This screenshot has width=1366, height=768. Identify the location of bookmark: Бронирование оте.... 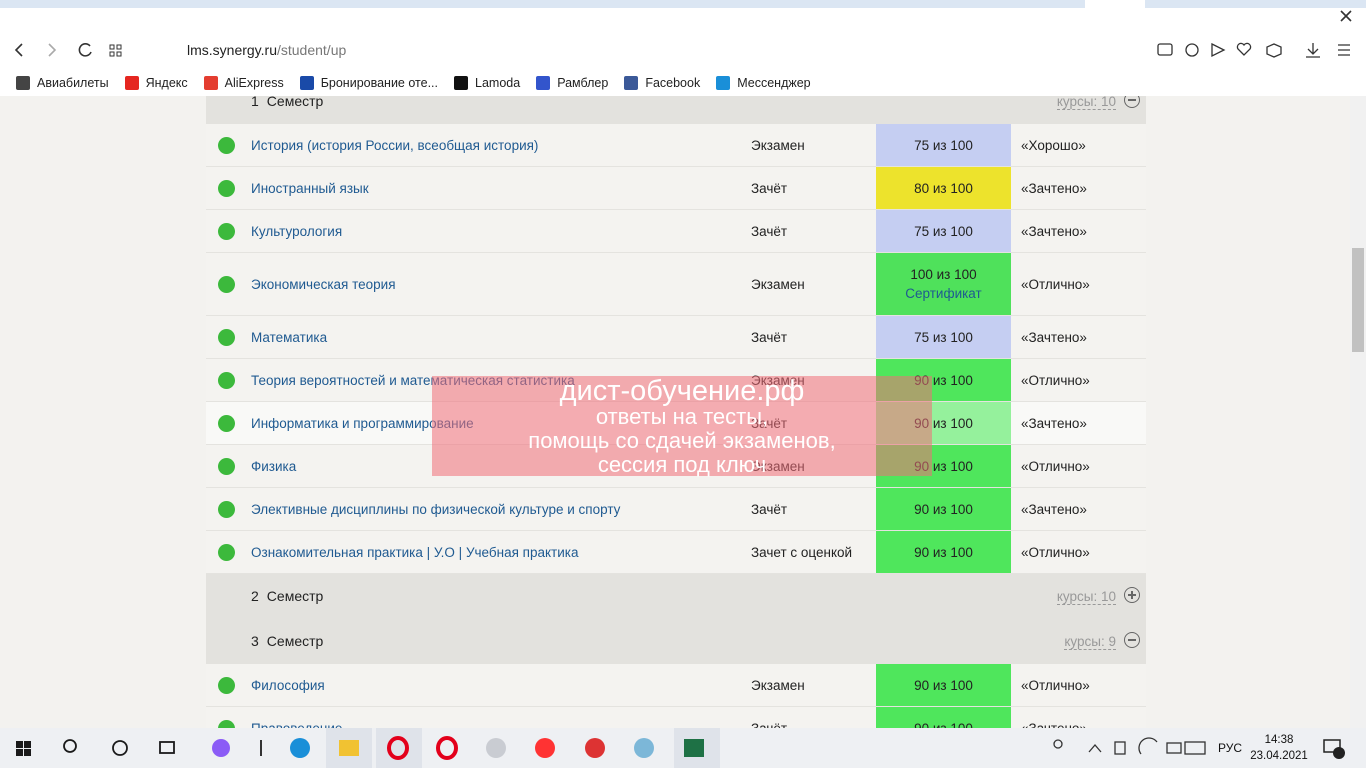
(368, 83).